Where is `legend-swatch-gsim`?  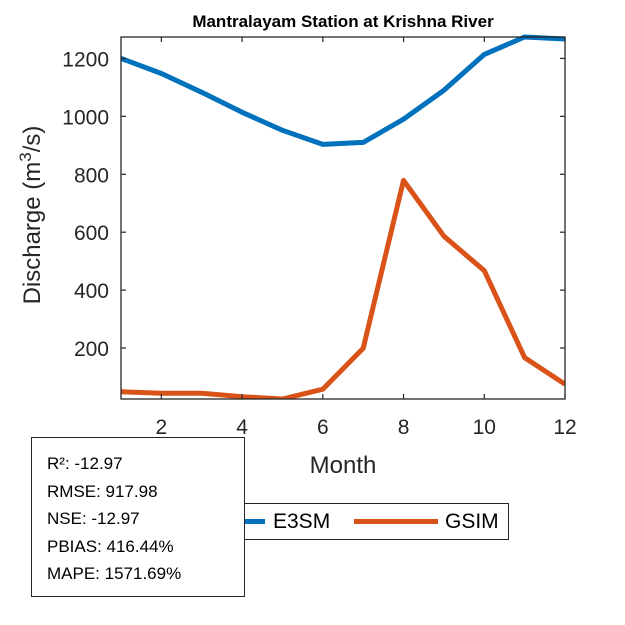
legend-swatch-gsim is located at coordinates (396, 521).